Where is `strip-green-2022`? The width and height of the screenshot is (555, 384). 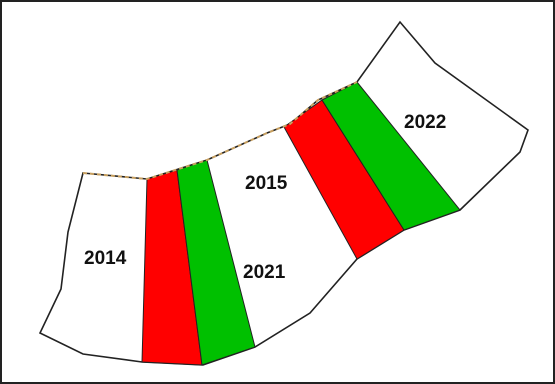 strip-green-2022 is located at coordinates (391, 156).